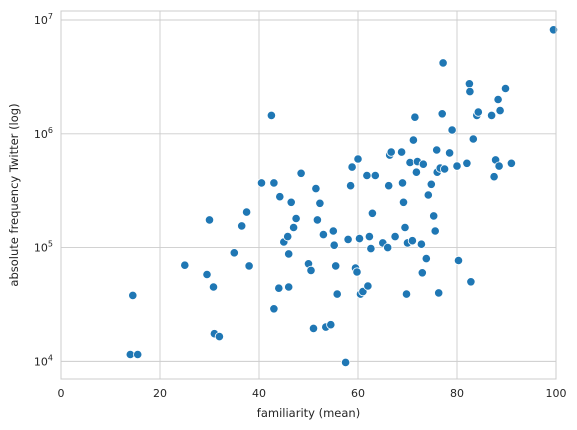  Describe the element at coordinates (50, 130) in the screenshot. I see `y-tick-exponent: 6` at that location.